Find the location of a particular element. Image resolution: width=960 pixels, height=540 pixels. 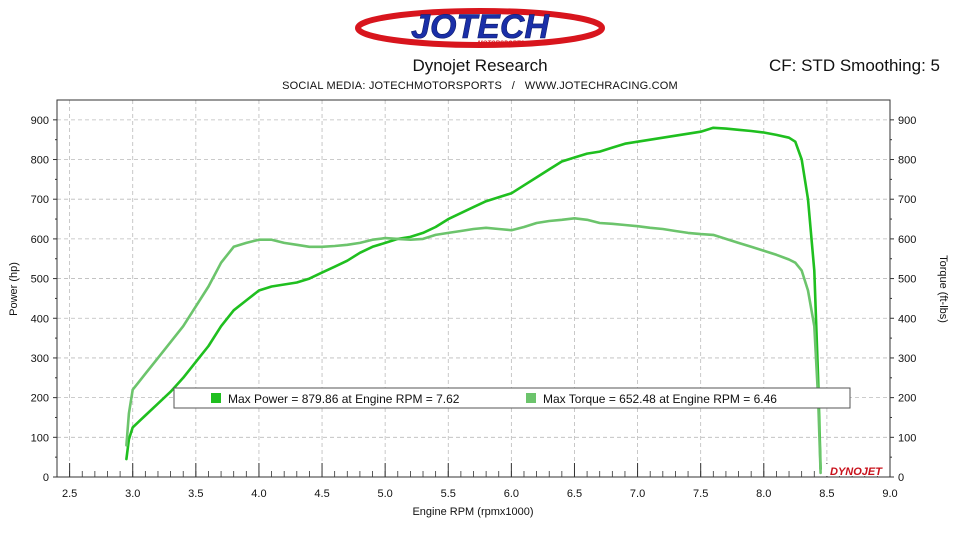

x-tick-label: 6.5 is located at coordinates (574, 494).